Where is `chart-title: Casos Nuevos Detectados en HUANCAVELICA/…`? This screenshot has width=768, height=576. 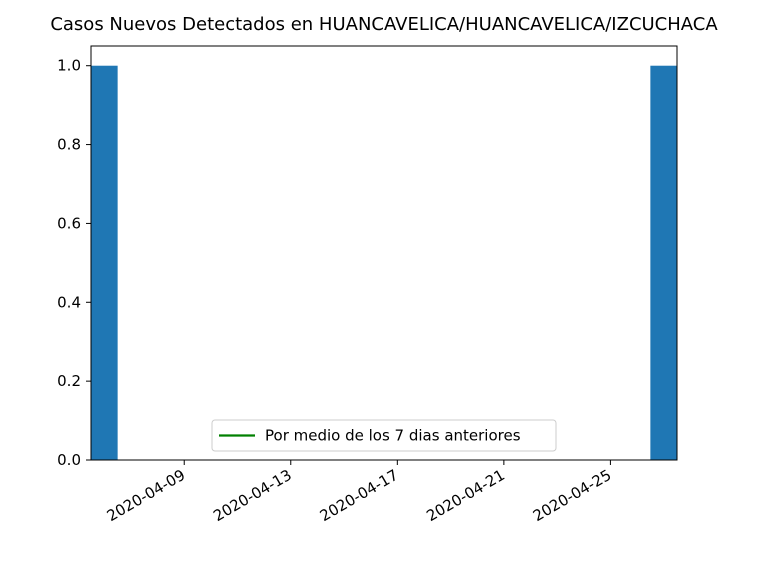
chart-title: Casos Nuevos Detectados en HUANCAVELICA/… is located at coordinates (384, 24).